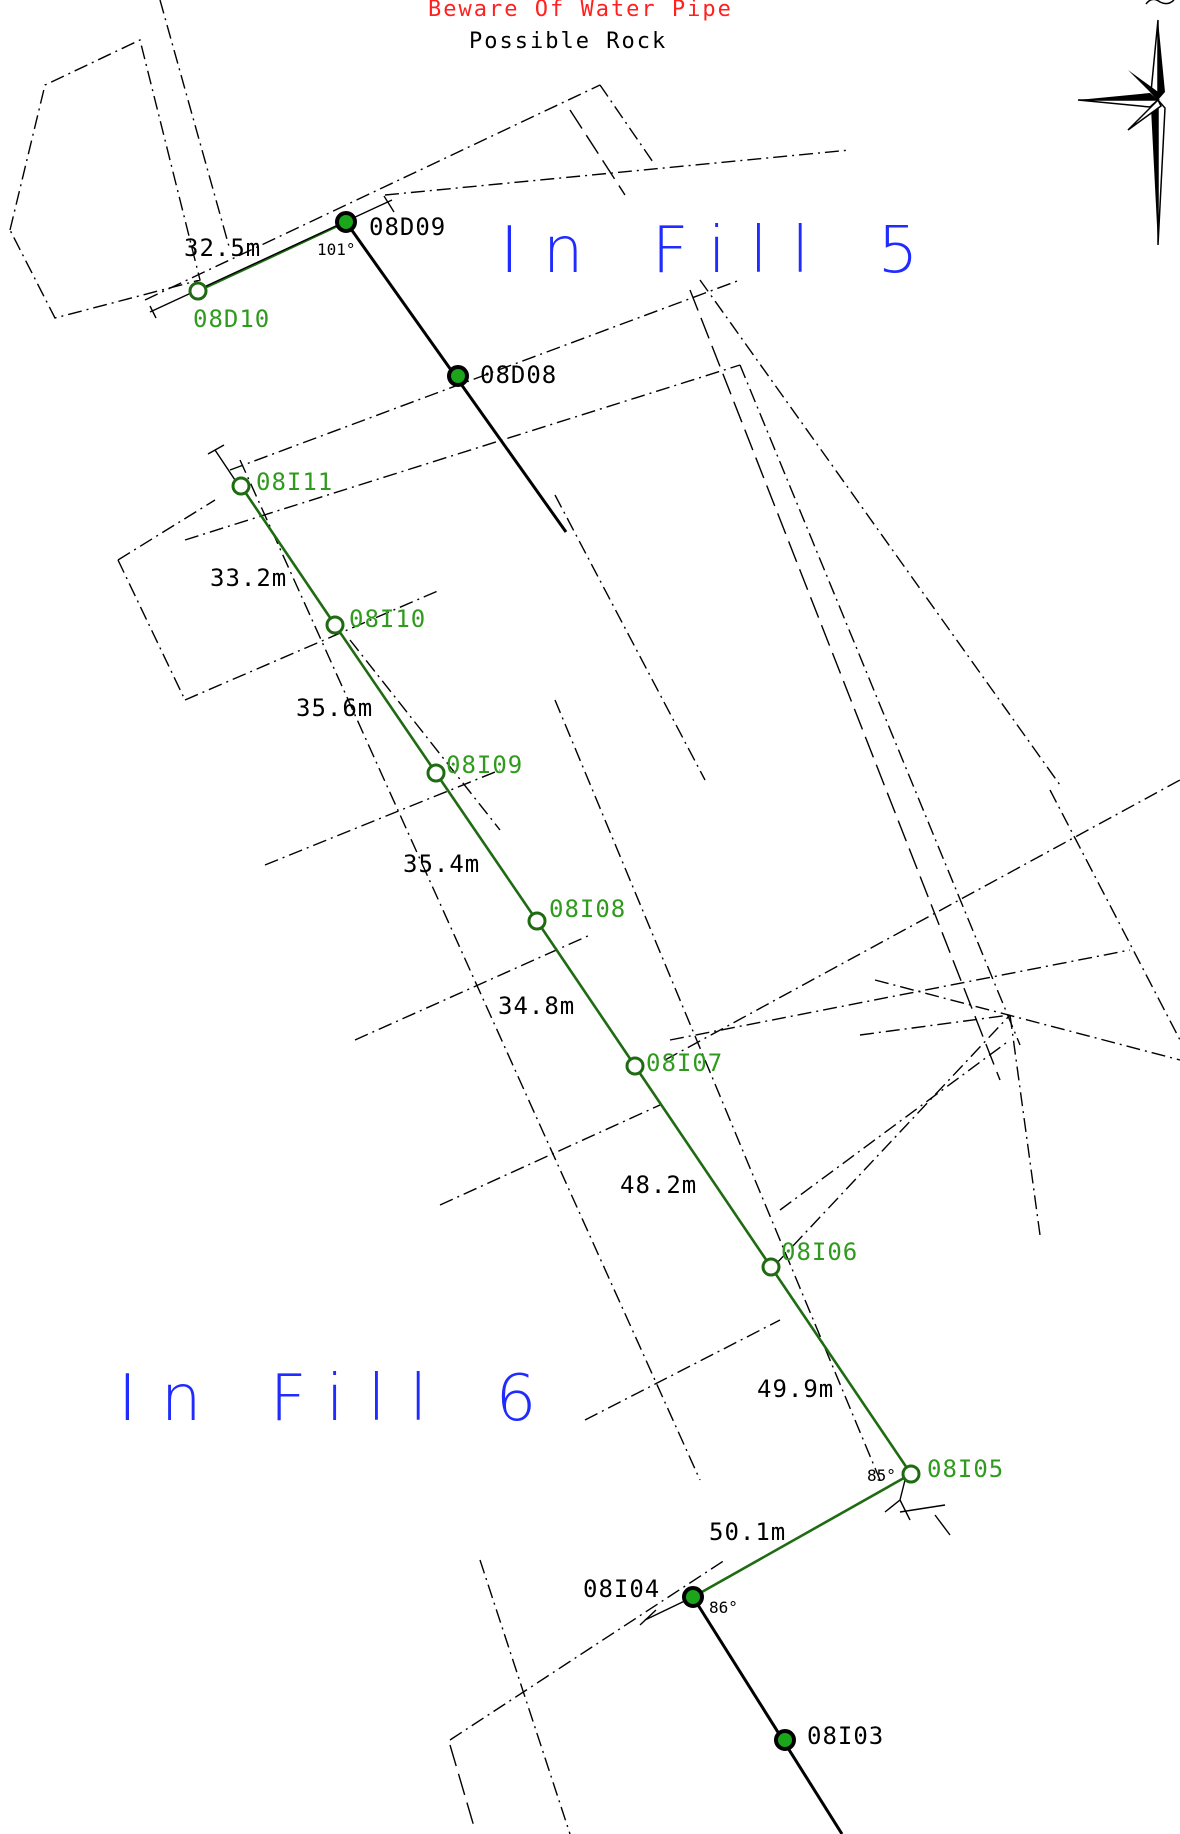 This screenshot has height=1834, width=1180. Describe the element at coordinates (536, 1006) in the screenshot. I see `segment-length-08I08-08I07: 34.8m` at that location.